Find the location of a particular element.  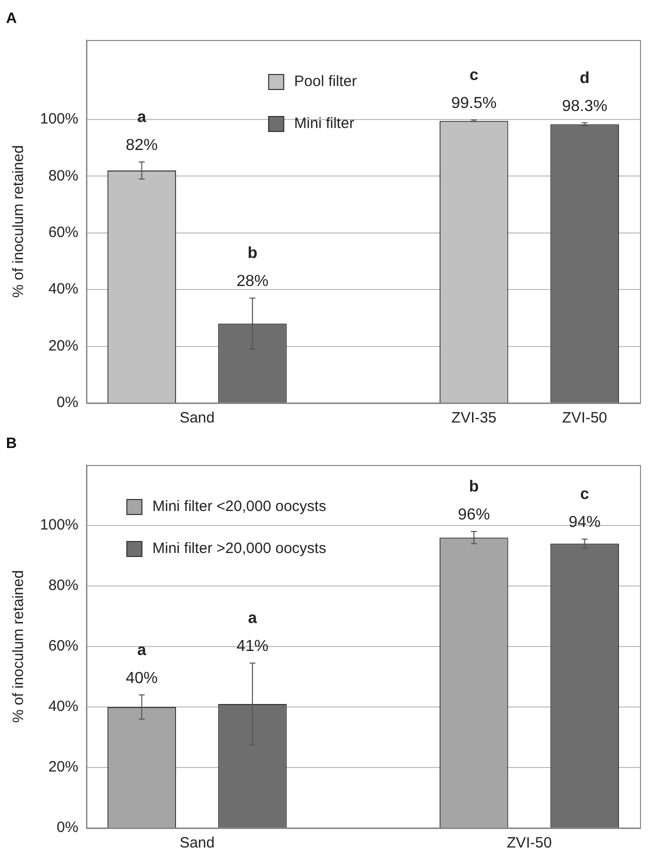

data-label: 28% is located at coordinates (252, 281).